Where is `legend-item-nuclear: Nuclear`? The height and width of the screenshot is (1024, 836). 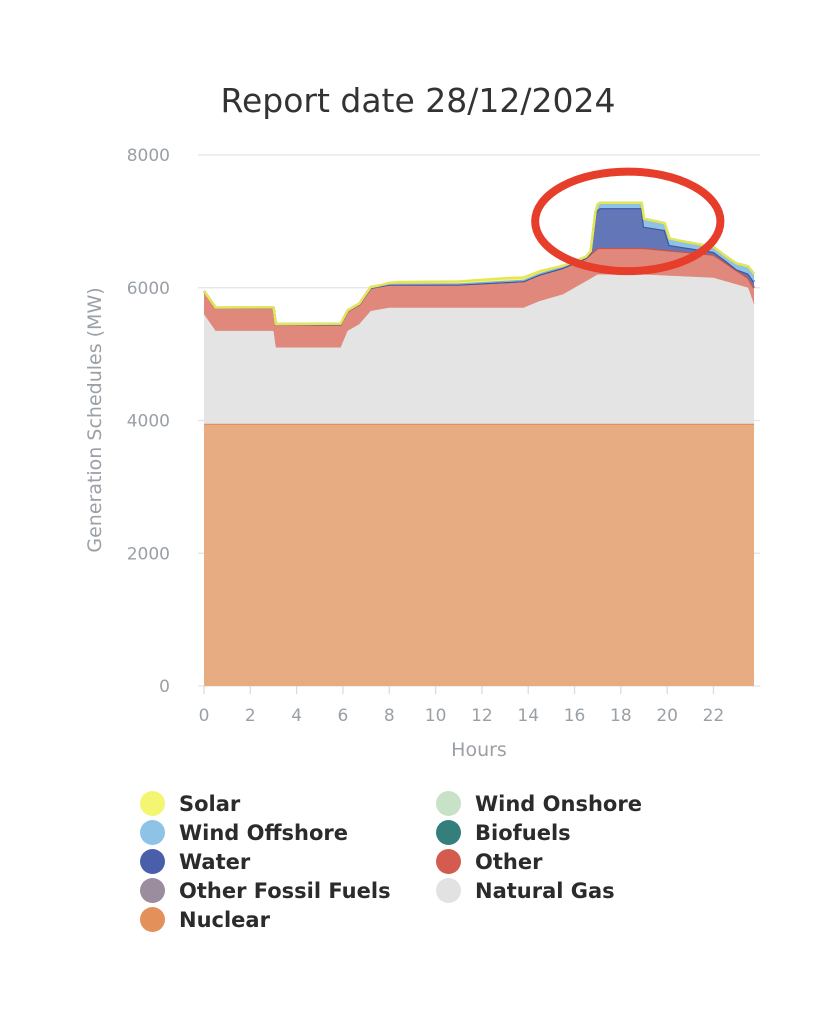 legend-item-nuclear: Nuclear is located at coordinates (288, 919).